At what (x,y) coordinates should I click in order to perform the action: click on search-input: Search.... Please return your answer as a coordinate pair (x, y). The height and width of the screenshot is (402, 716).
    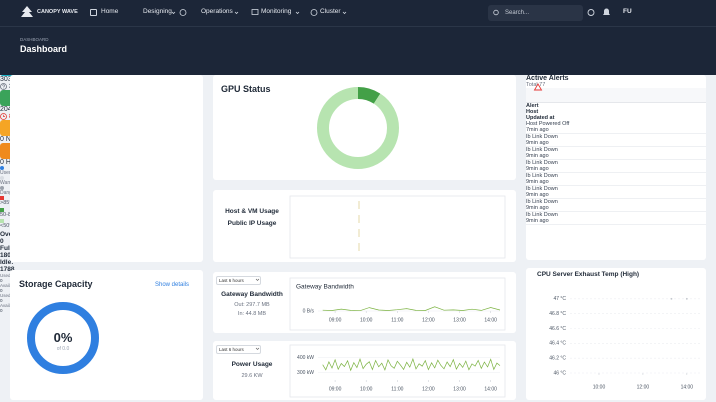
    Looking at the image, I should click on (517, 13).